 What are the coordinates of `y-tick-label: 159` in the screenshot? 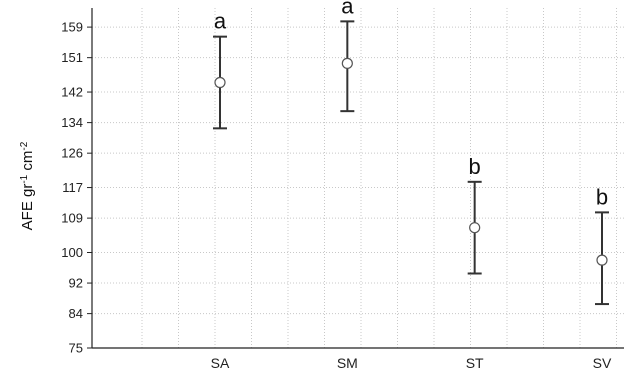 It's located at (72, 27).